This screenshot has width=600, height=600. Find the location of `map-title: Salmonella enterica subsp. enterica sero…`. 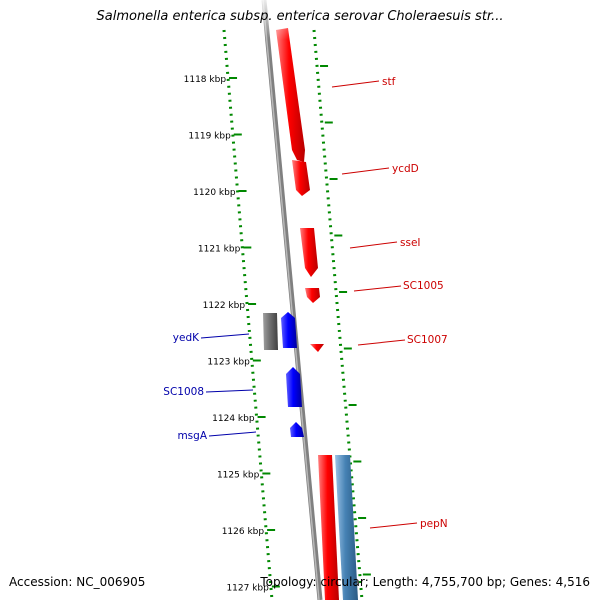

map-title: Salmonella enterica subsp. enterica sero… is located at coordinates (300, 16).